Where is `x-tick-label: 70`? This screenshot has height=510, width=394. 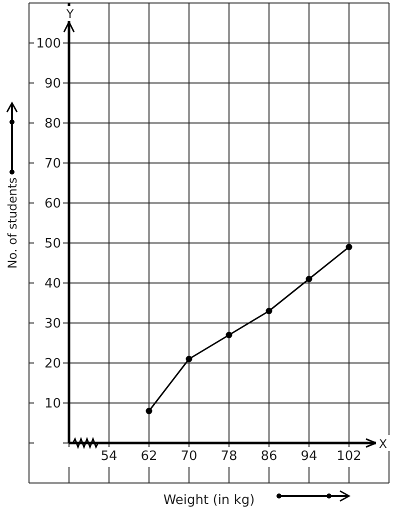
x-tick-label: 70 is located at coordinates (189, 456).